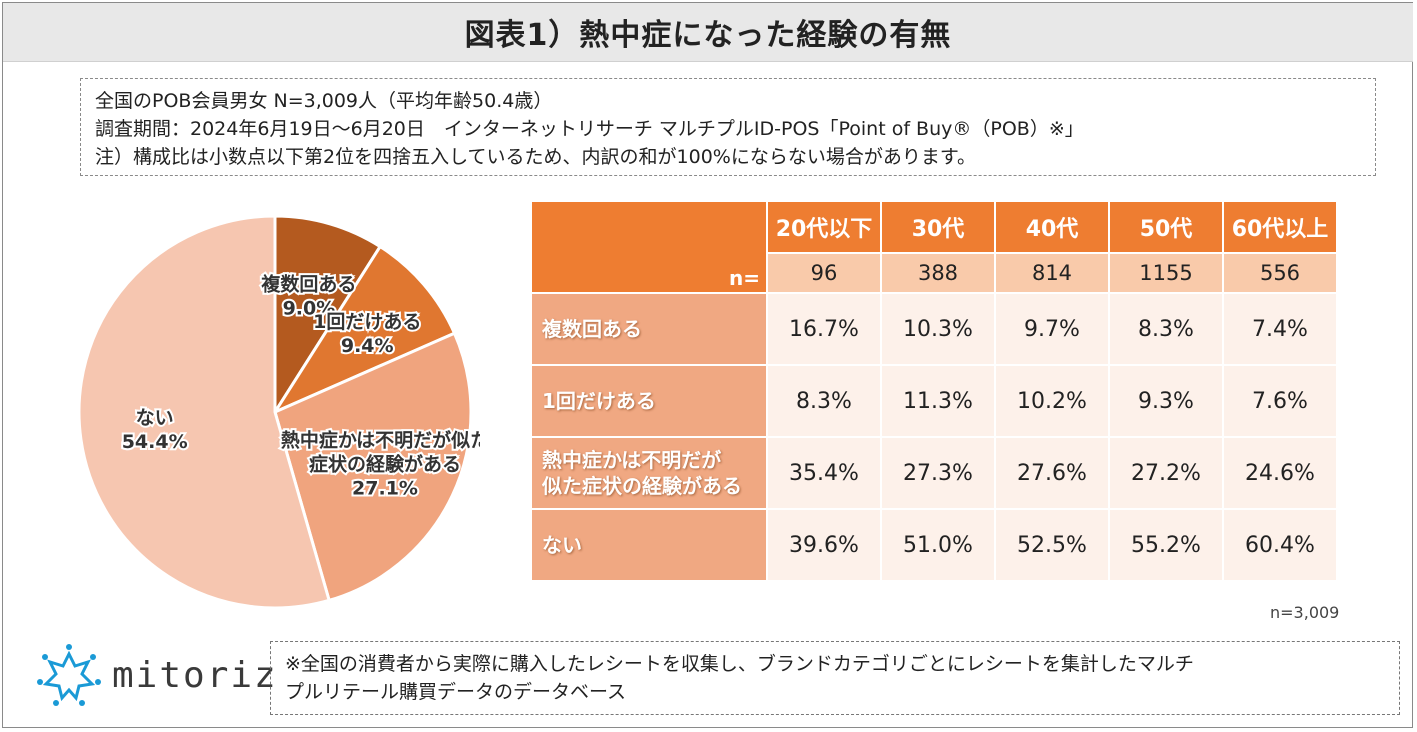 The height and width of the screenshot is (732, 1417). Describe the element at coordinates (456, 692) in the screenshot. I see `footnote-line-2: プルリテール購買データのデータベース` at that location.